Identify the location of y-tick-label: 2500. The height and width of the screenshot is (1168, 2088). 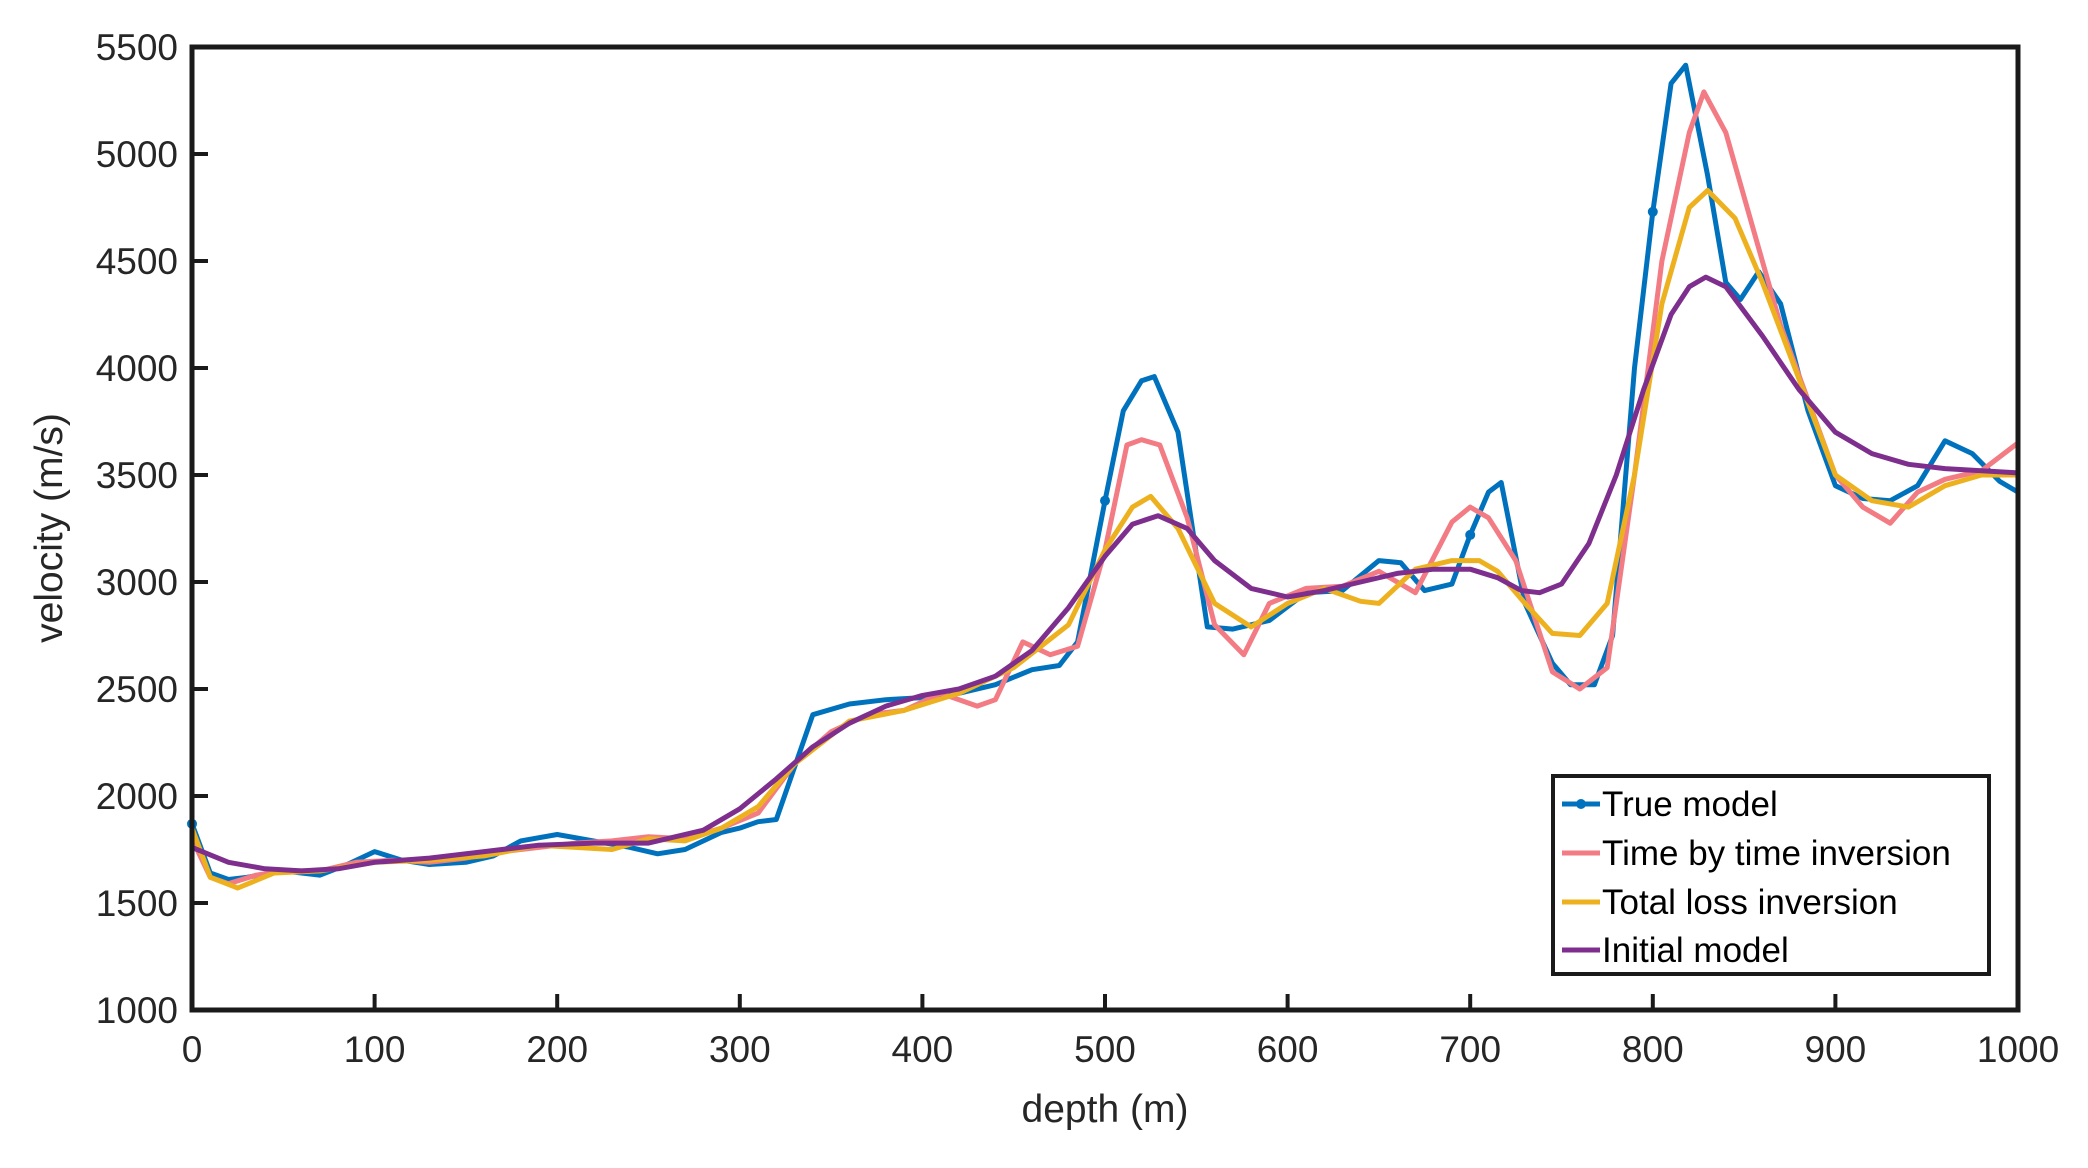
(137, 689).